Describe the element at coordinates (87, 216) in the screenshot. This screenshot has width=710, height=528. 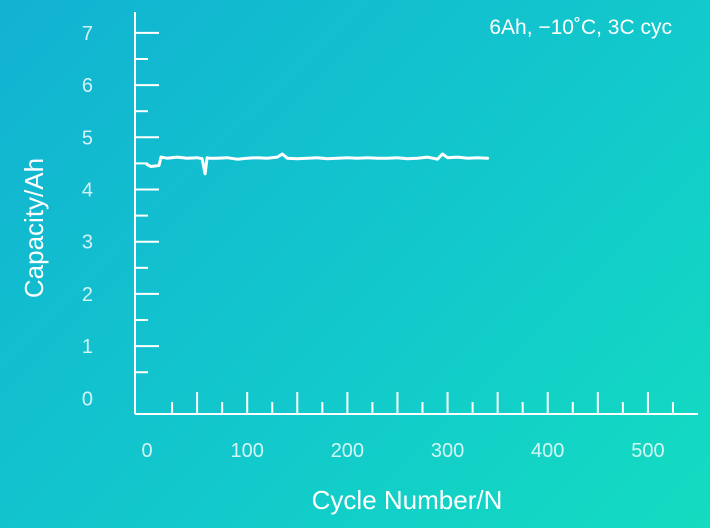
I see `y-axis-tick-labels: 0 1 2 3 4 5 6 7` at that location.